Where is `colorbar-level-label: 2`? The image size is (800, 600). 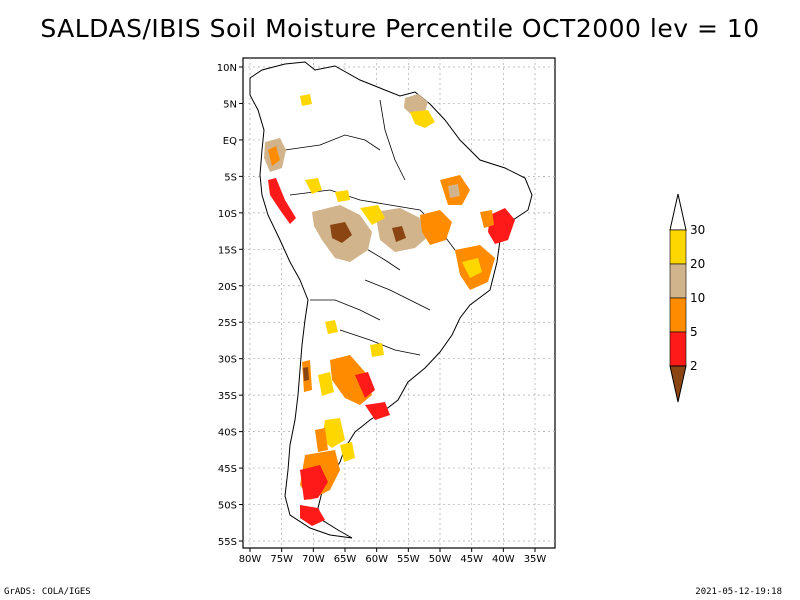 colorbar-level-label: 2 is located at coordinates (694, 366).